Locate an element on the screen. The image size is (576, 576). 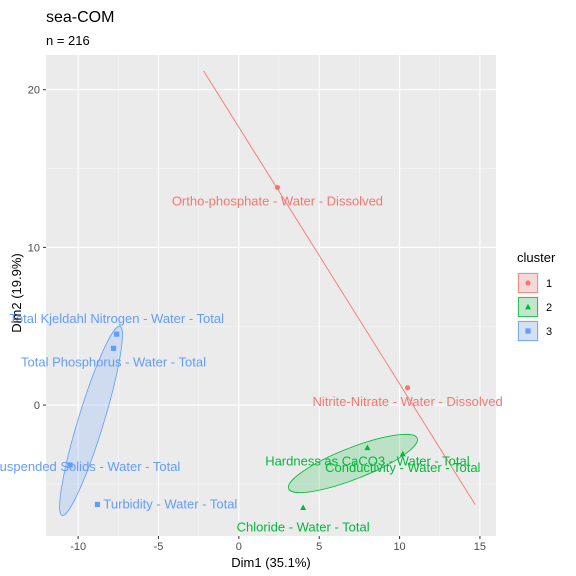
point-label: Chloride - Water - Total is located at coordinates (303, 527).